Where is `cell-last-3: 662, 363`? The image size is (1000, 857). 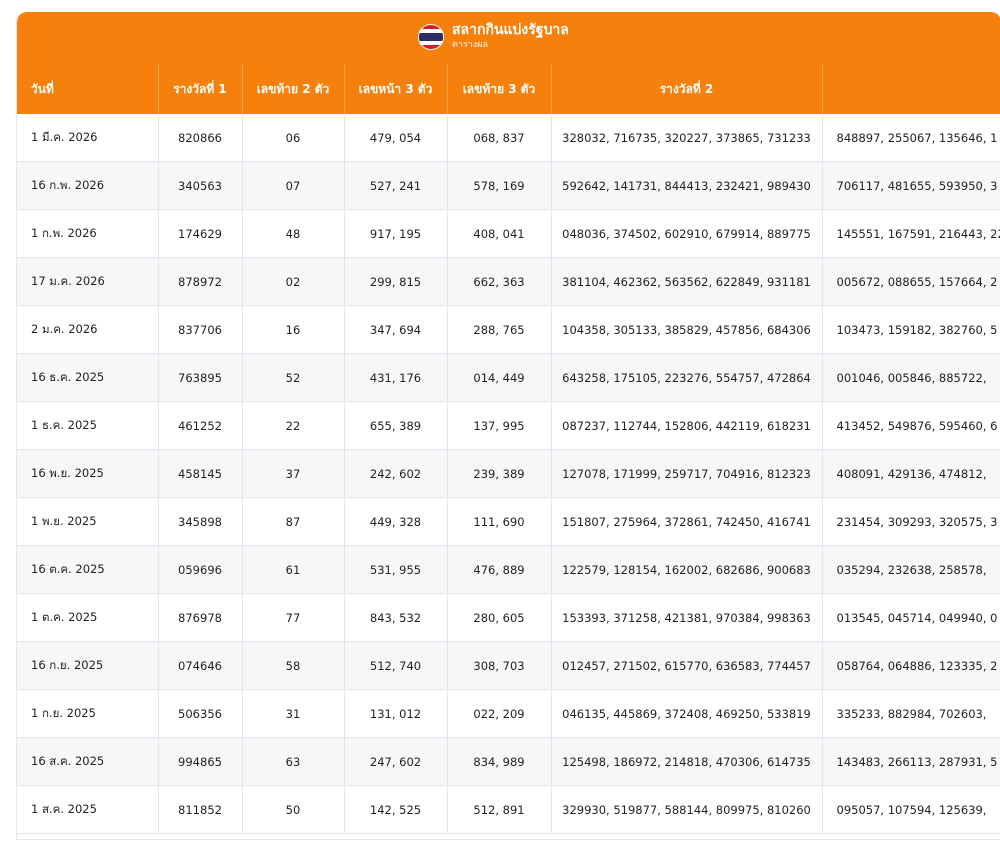 cell-last-3: 662, 363 is located at coordinates (499, 281).